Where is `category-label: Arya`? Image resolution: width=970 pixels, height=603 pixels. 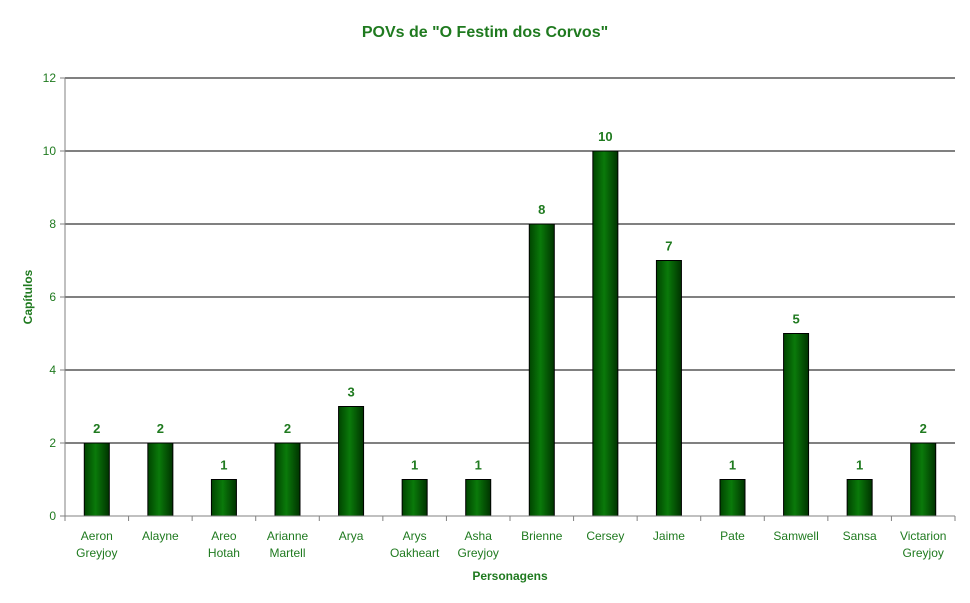 category-label: Arya is located at coordinates (351, 536).